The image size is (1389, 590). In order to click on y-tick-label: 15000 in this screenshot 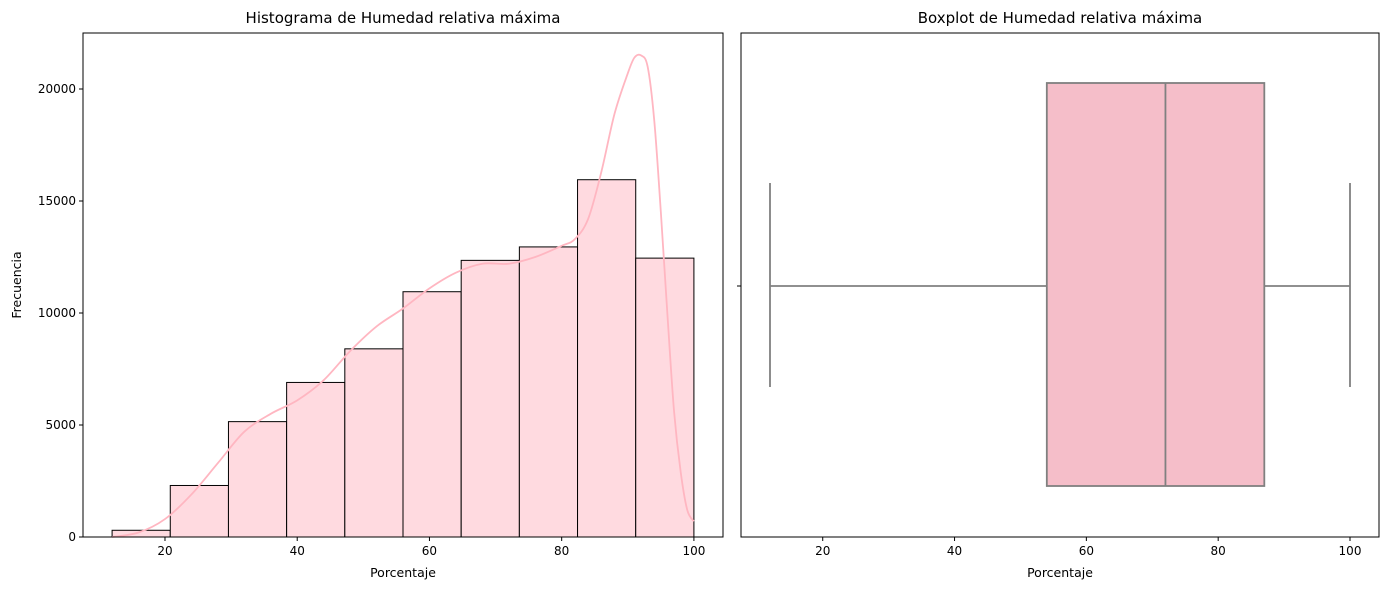, I will do `click(57, 201)`.